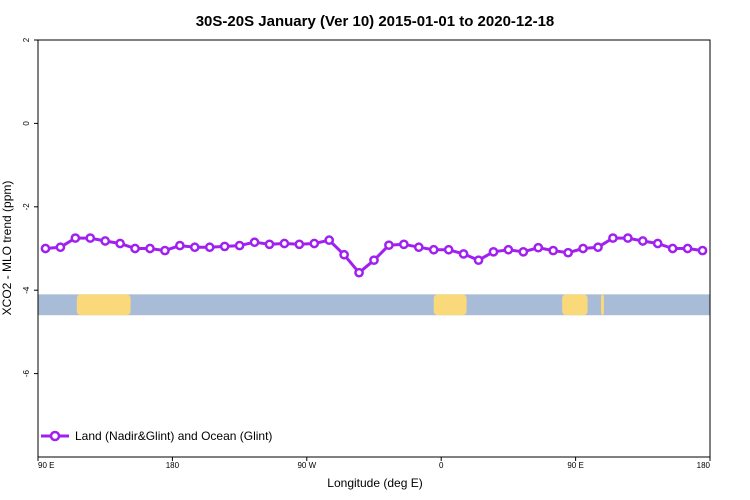  What do you see at coordinates (374, 305) in the screenshot?
I see `ocean-band` at bounding box center [374, 305].